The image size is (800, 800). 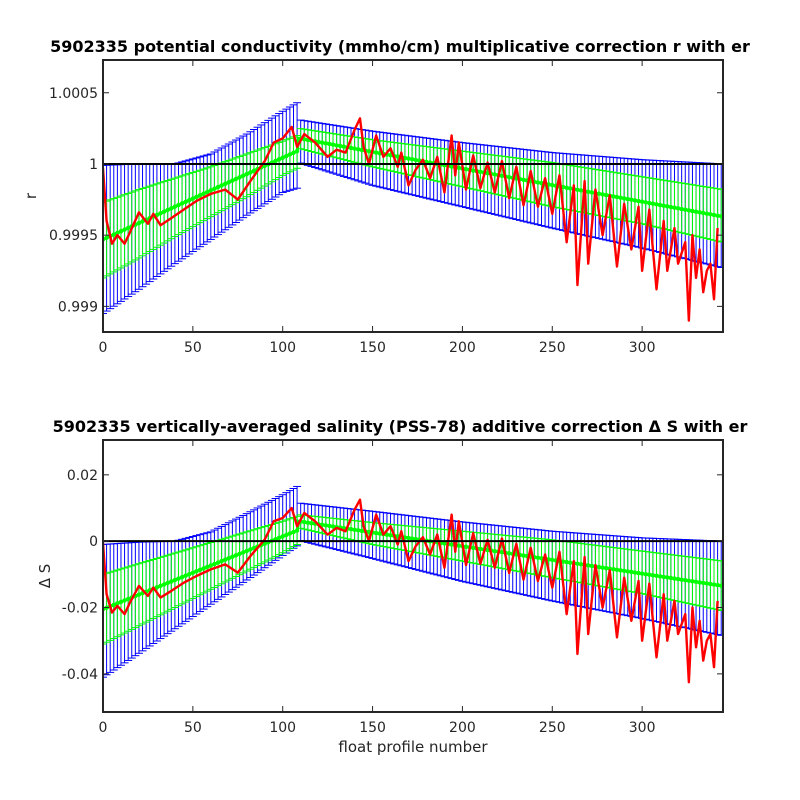 I want to click on y-tick-label: 0, so click(x=93, y=542).